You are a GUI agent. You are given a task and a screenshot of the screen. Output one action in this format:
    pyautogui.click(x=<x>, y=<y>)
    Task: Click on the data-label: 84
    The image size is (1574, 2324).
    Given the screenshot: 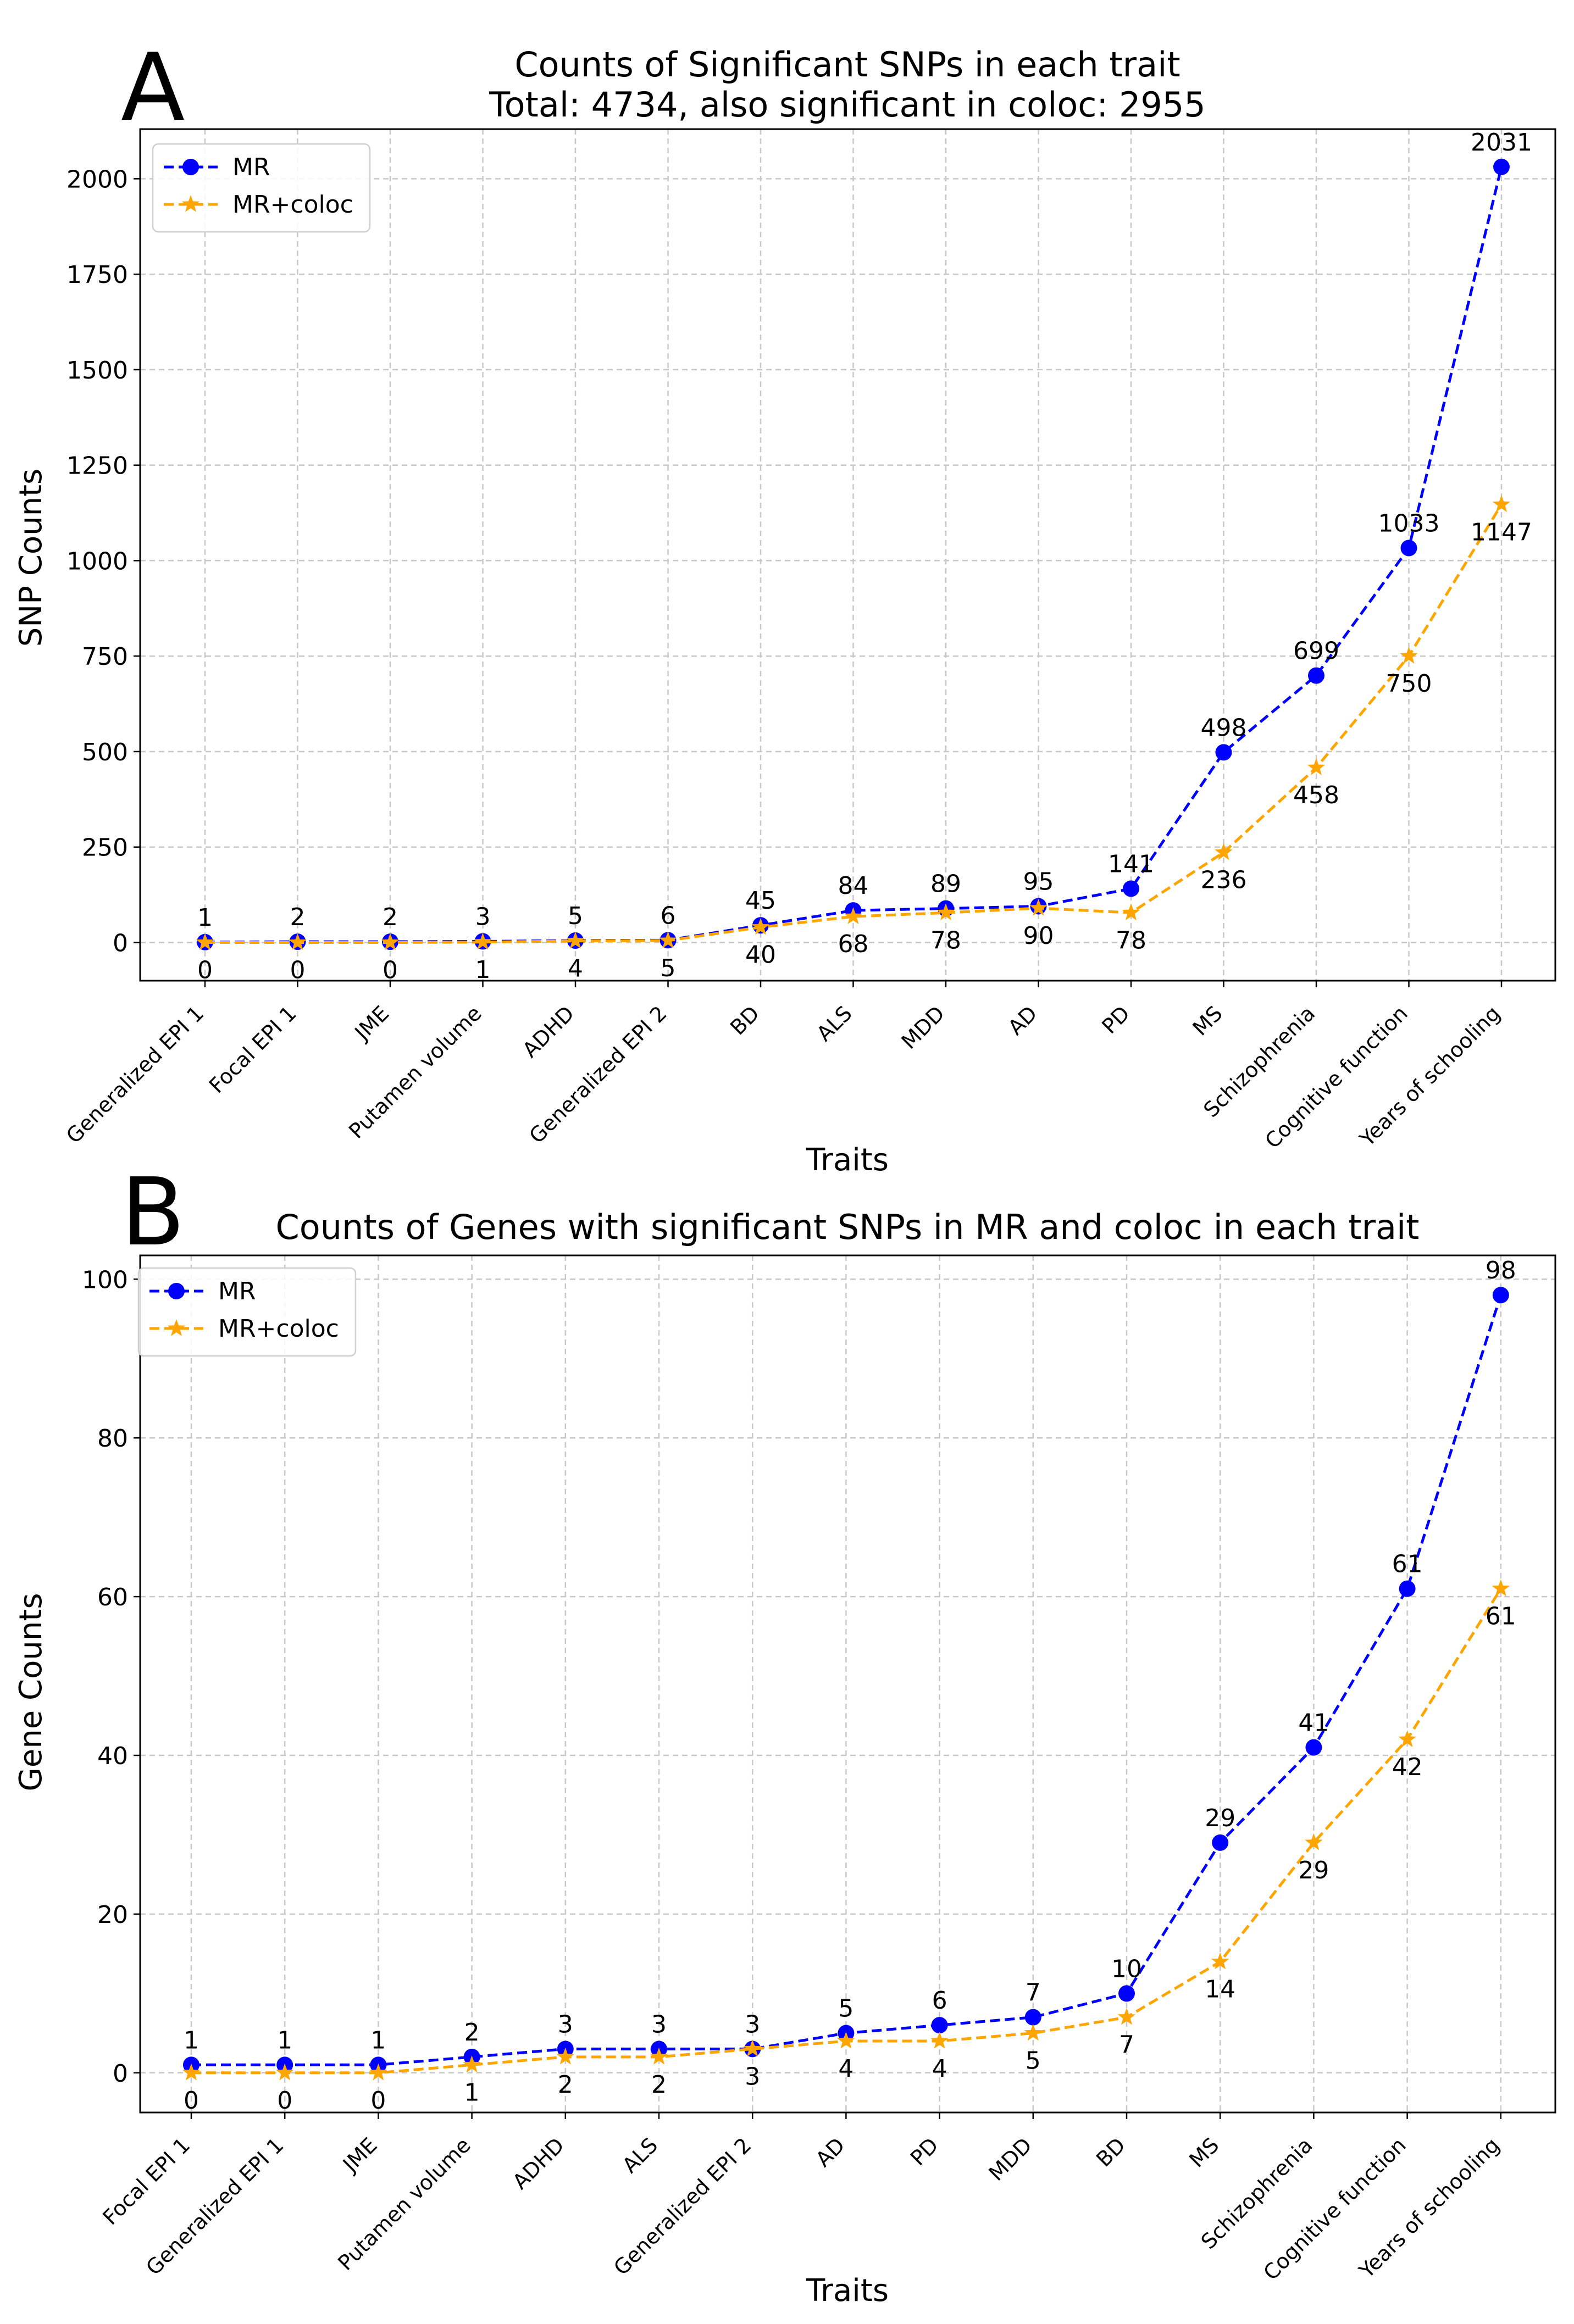 What is the action you would take?
    pyautogui.click(x=854, y=886)
    